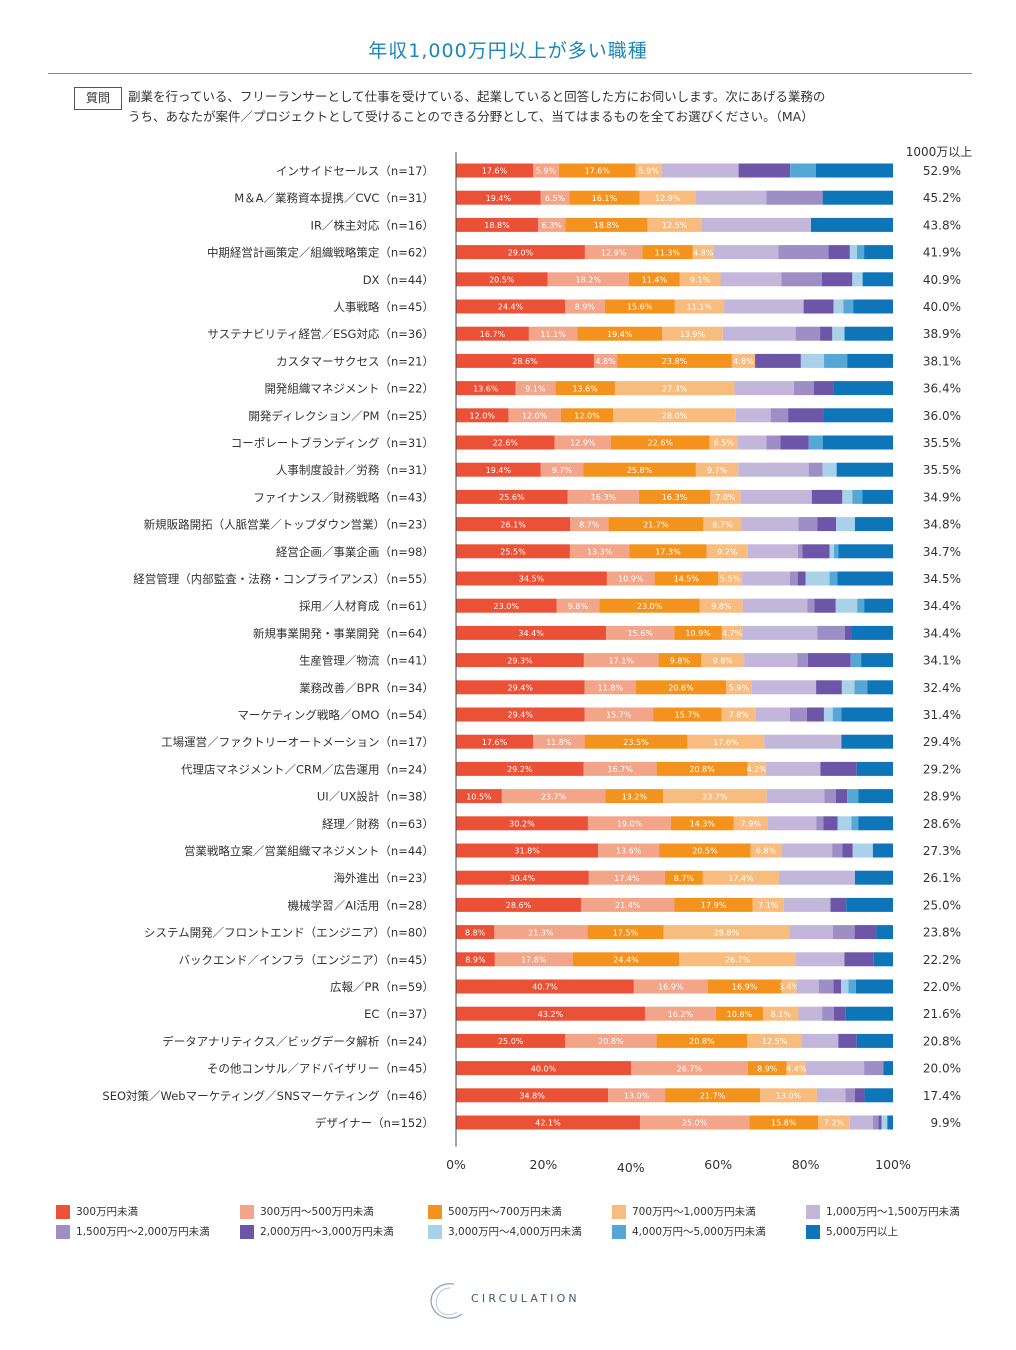 This screenshot has height=1350, width=1016. I want to click on row-label: 開発ディレクション／PM（n=25）, so click(341, 416).